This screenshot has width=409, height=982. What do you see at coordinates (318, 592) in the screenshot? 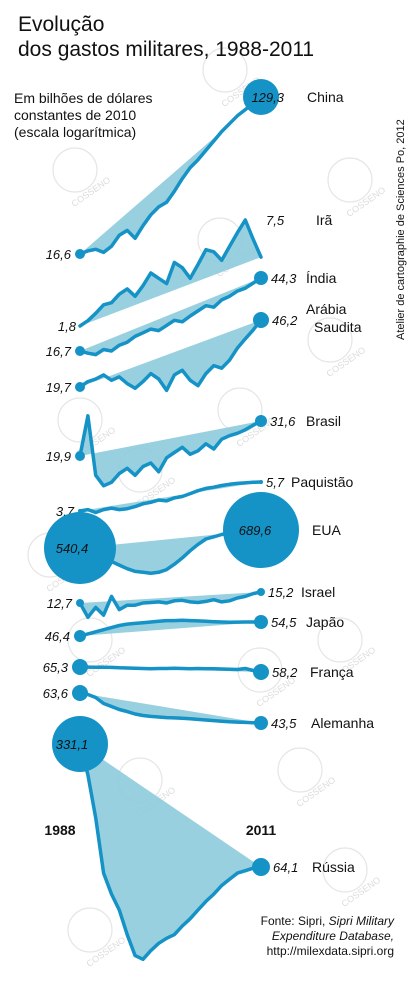
I see `series-name-label-8: Israel` at bounding box center [318, 592].